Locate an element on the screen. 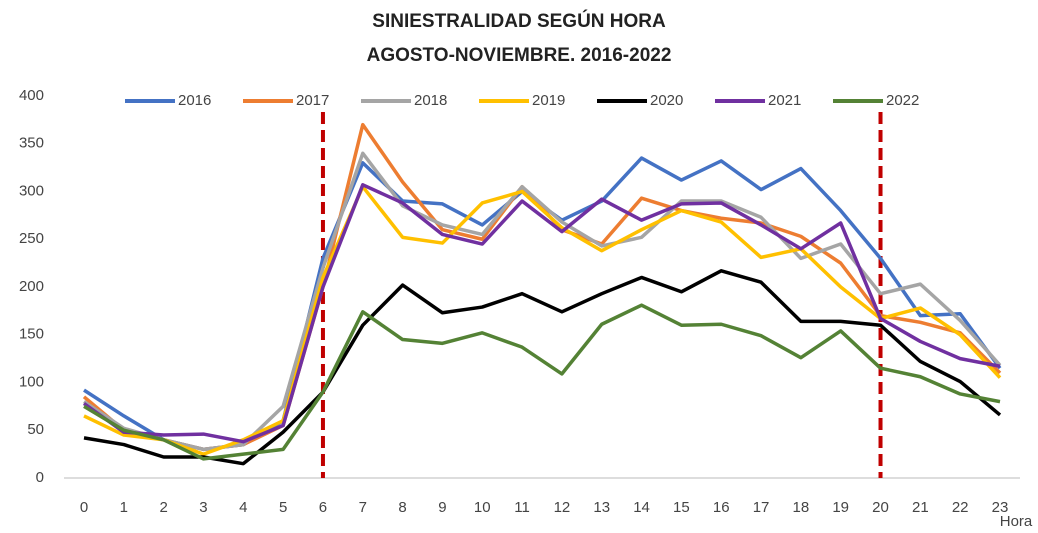  legend-label: 2019 is located at coordinates (548, 100).